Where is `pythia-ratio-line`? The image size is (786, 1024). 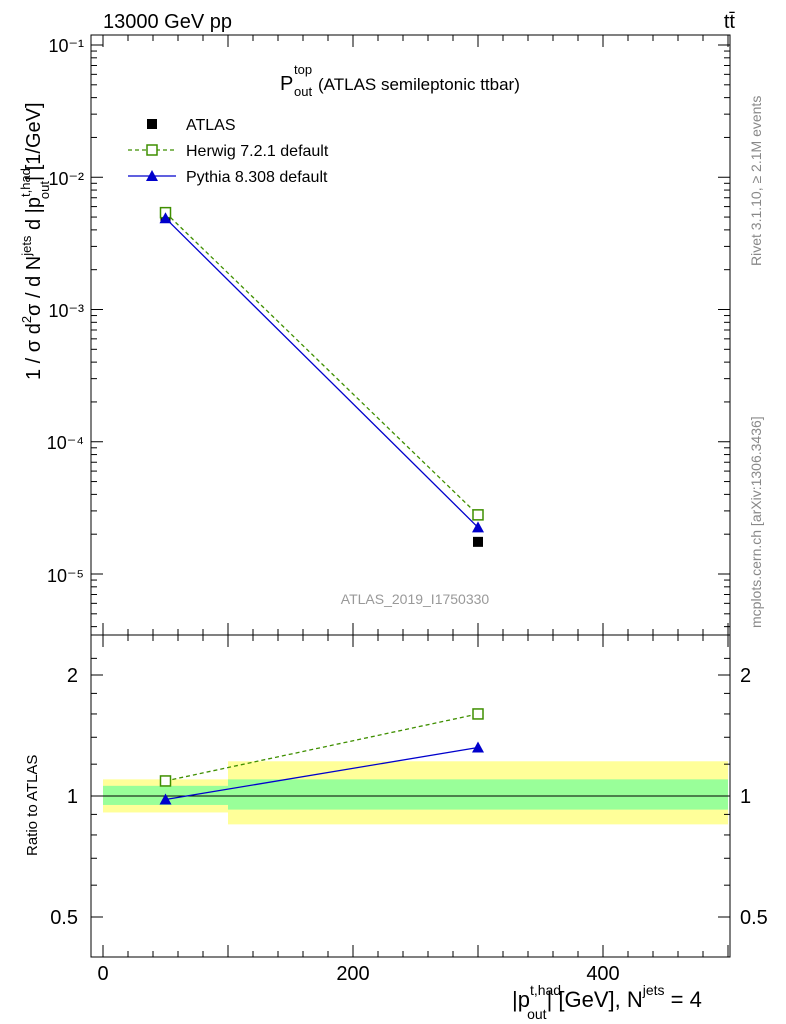 pythia-ratio-line is located at coordinates (322, 773).